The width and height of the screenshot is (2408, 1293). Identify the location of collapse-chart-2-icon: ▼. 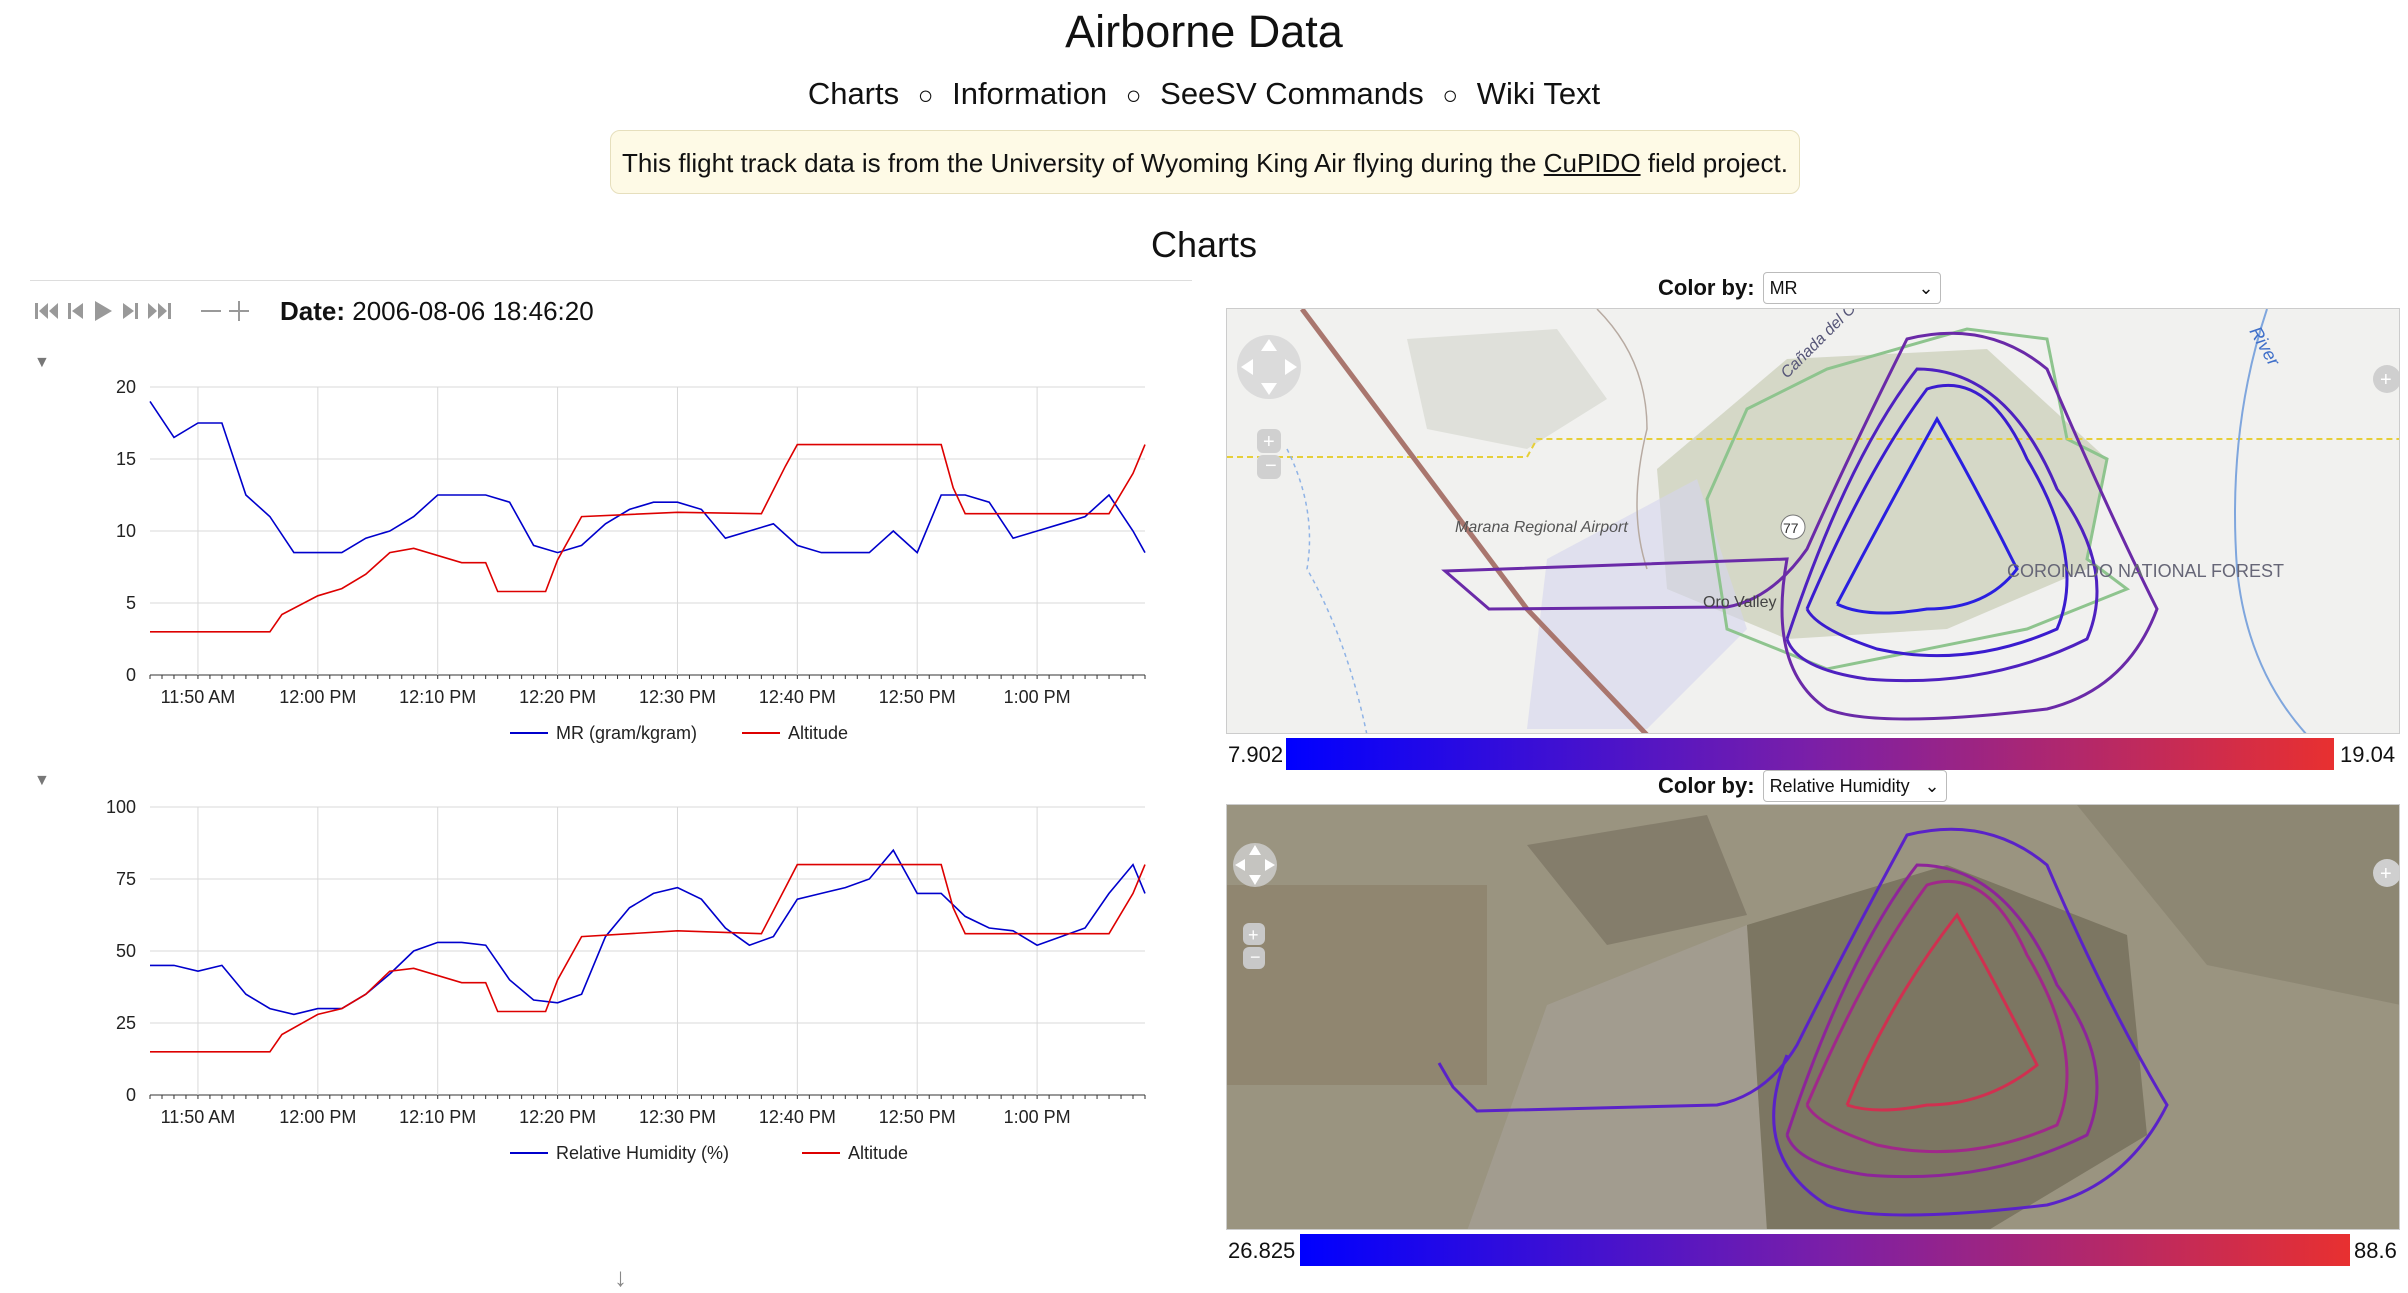
(42, 780).